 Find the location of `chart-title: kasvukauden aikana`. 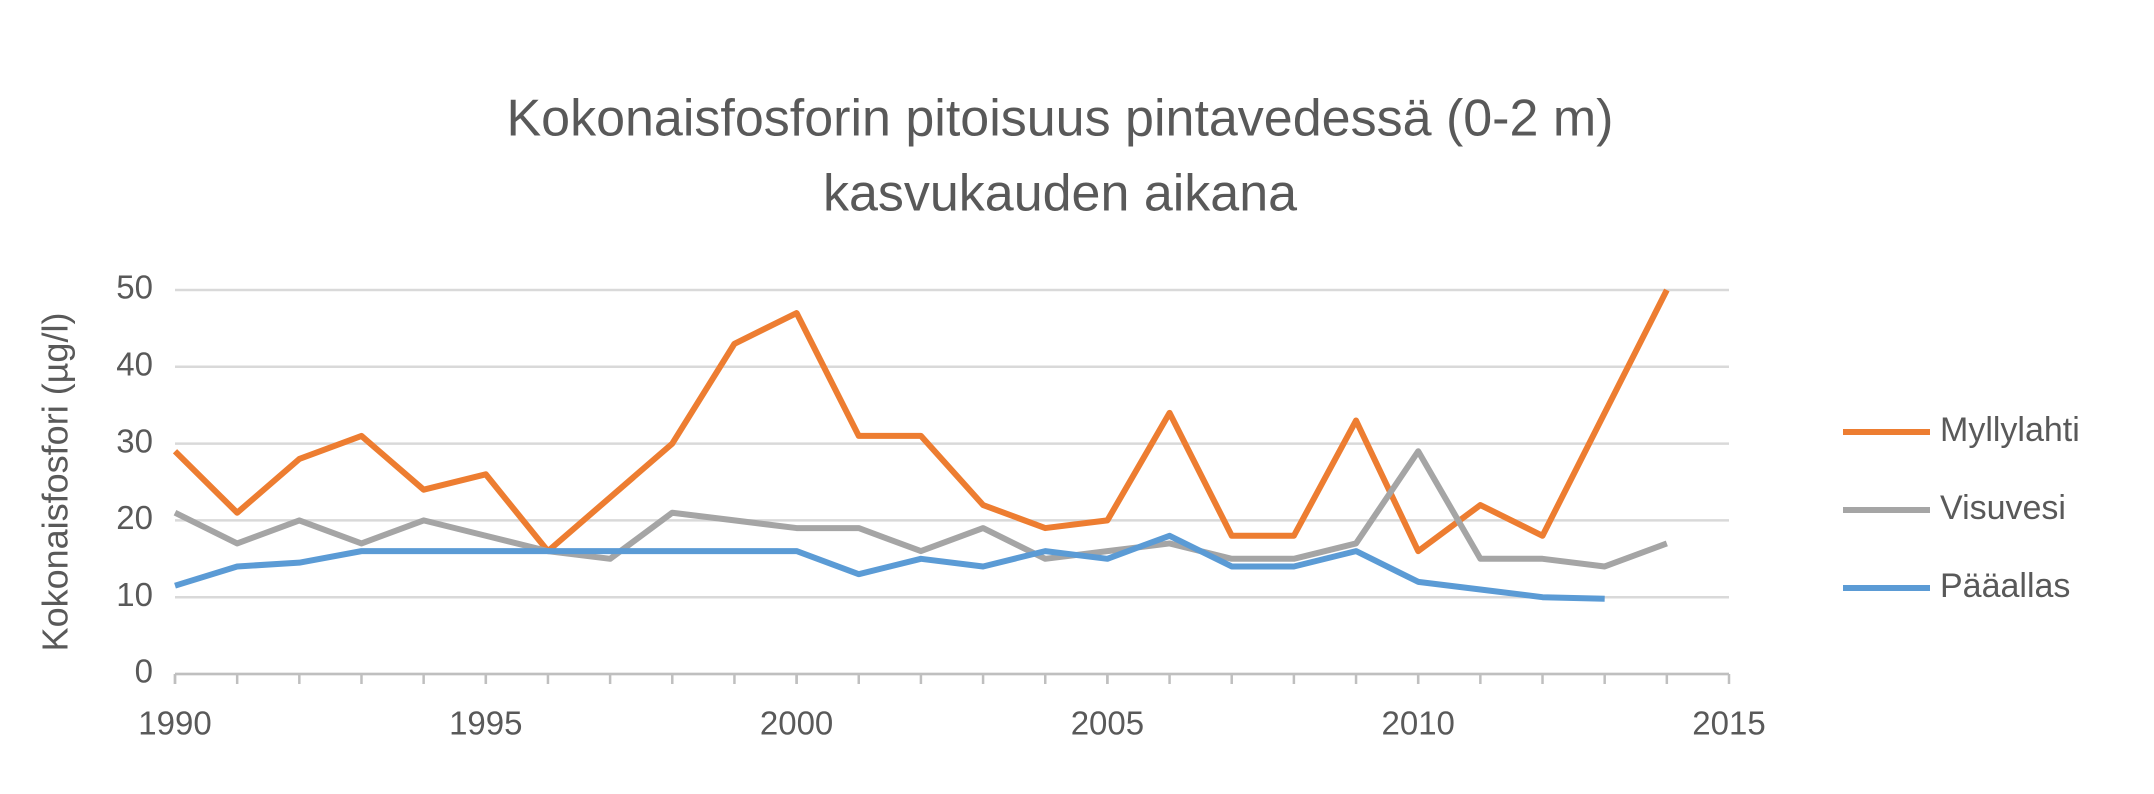

chart-title: kasvukauden aikana is located at coordinates (1060, 194).